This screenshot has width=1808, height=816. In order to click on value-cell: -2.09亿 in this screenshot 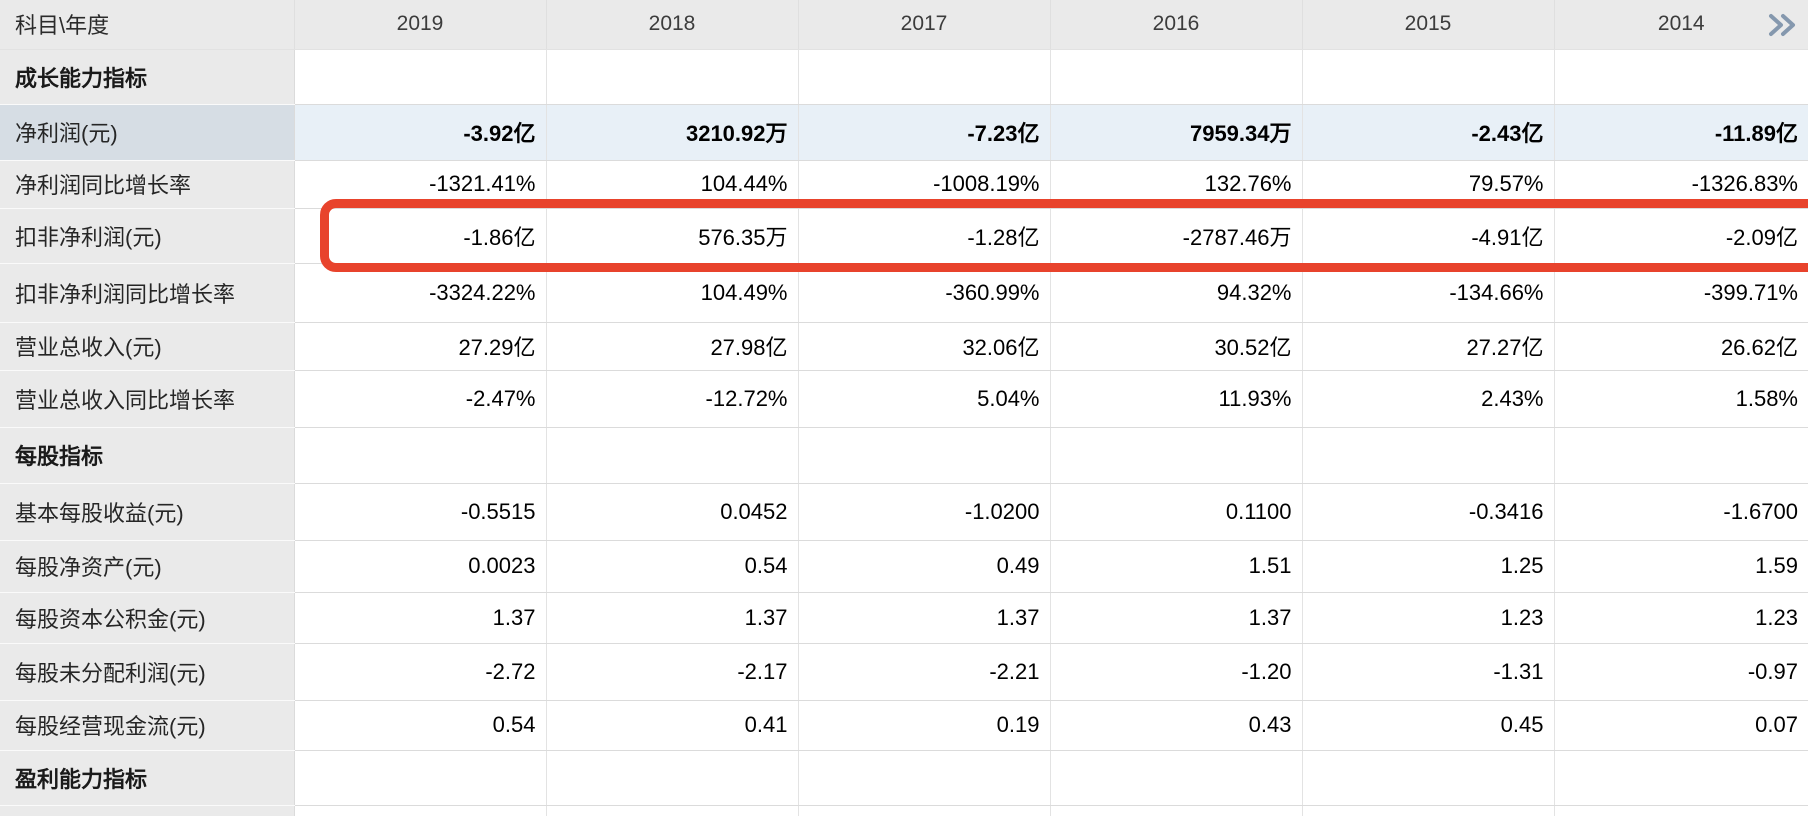, I will do `click(1681, 236)`.